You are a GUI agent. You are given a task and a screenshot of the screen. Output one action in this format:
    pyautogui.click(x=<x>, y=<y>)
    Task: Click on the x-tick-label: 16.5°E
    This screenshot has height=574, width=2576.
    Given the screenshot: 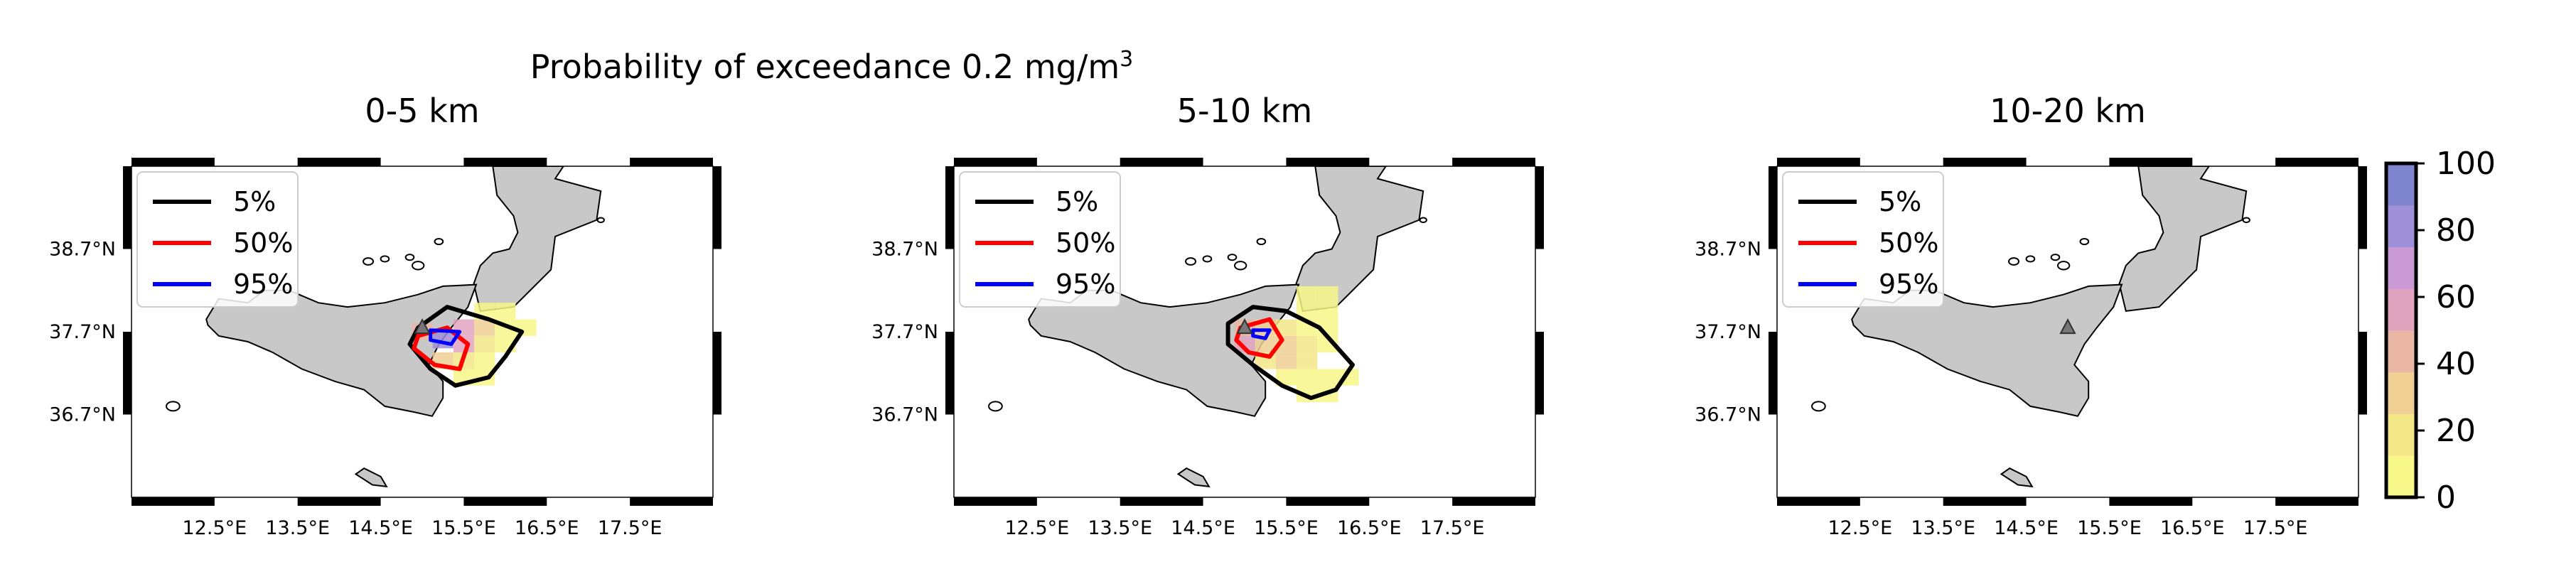 What is the action you would take?
    pyautogui.click(x=2192, y=528)
    